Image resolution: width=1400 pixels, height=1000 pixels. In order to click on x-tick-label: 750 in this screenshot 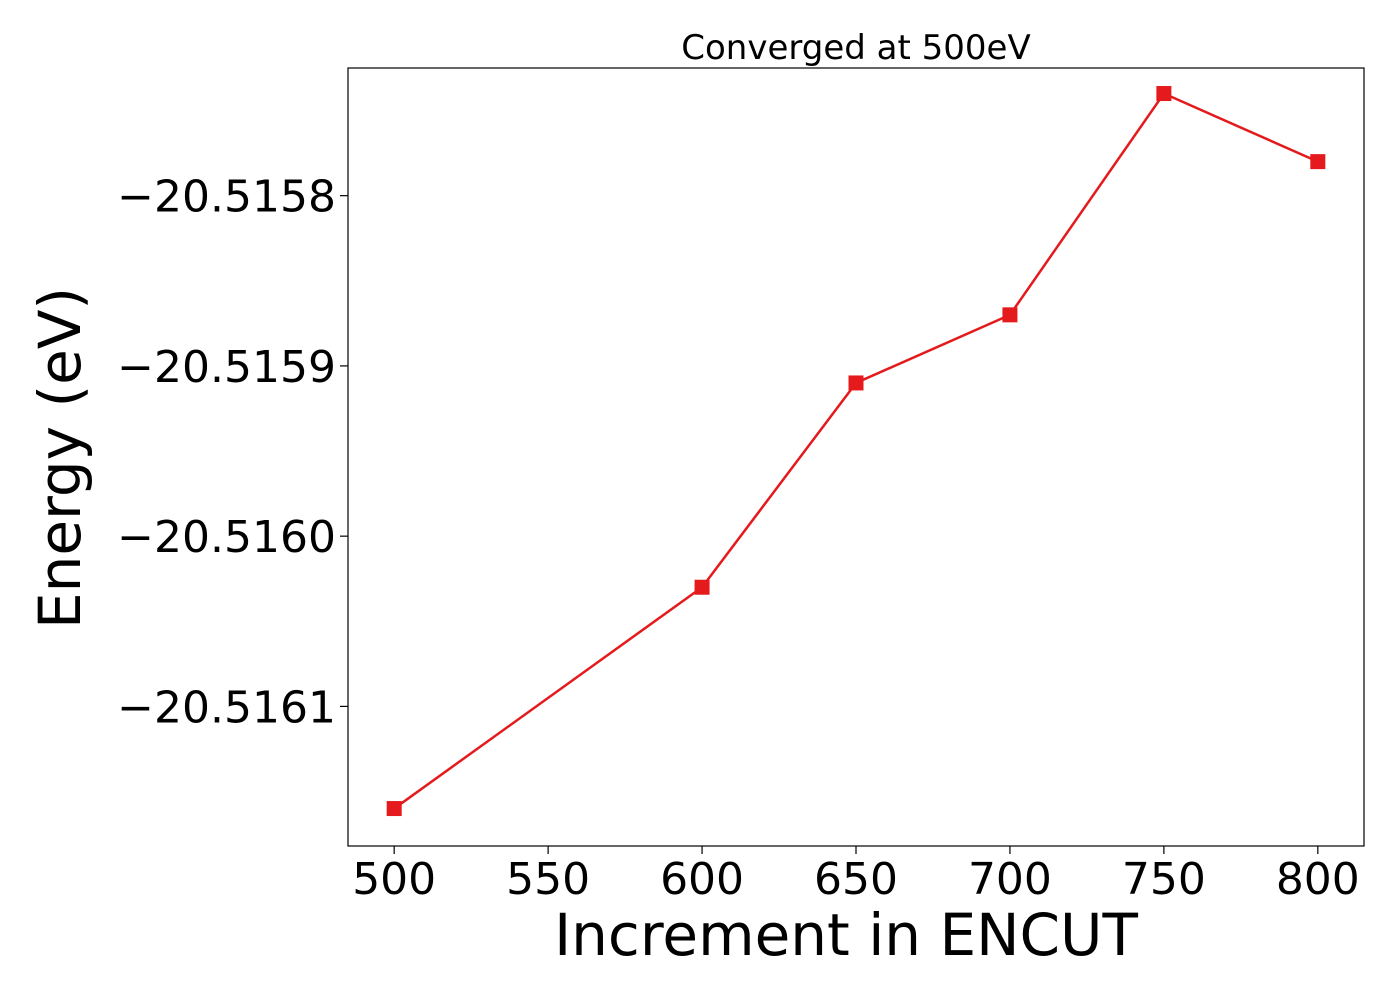, I will do `click(1164, 879)`.